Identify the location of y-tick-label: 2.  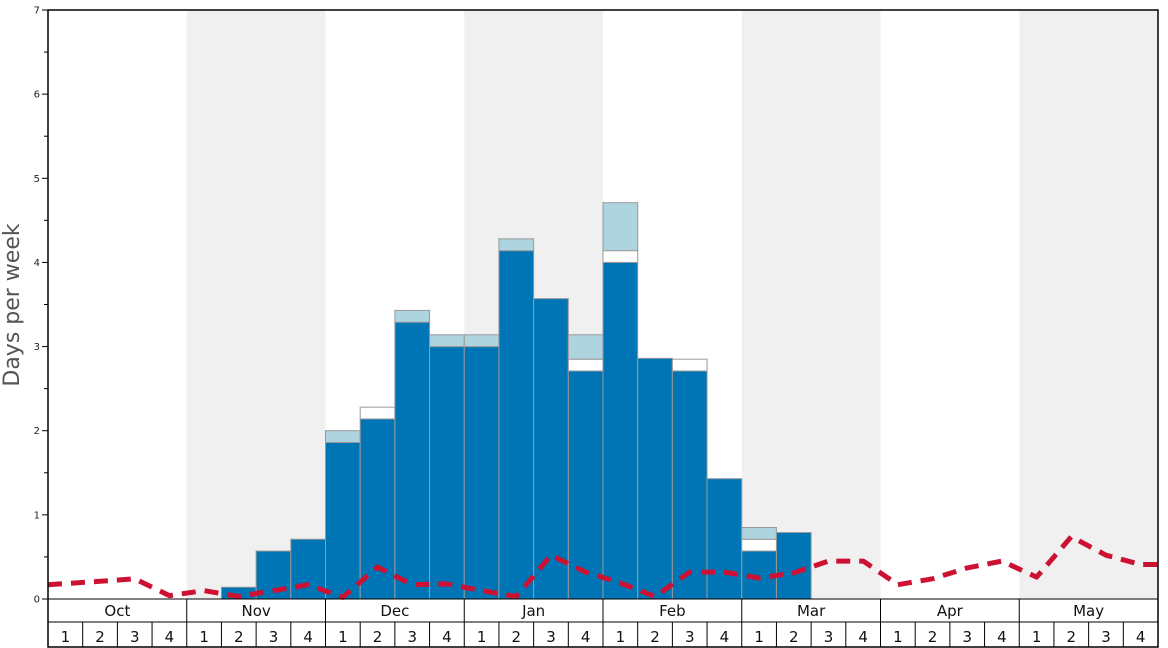
(37, 431).